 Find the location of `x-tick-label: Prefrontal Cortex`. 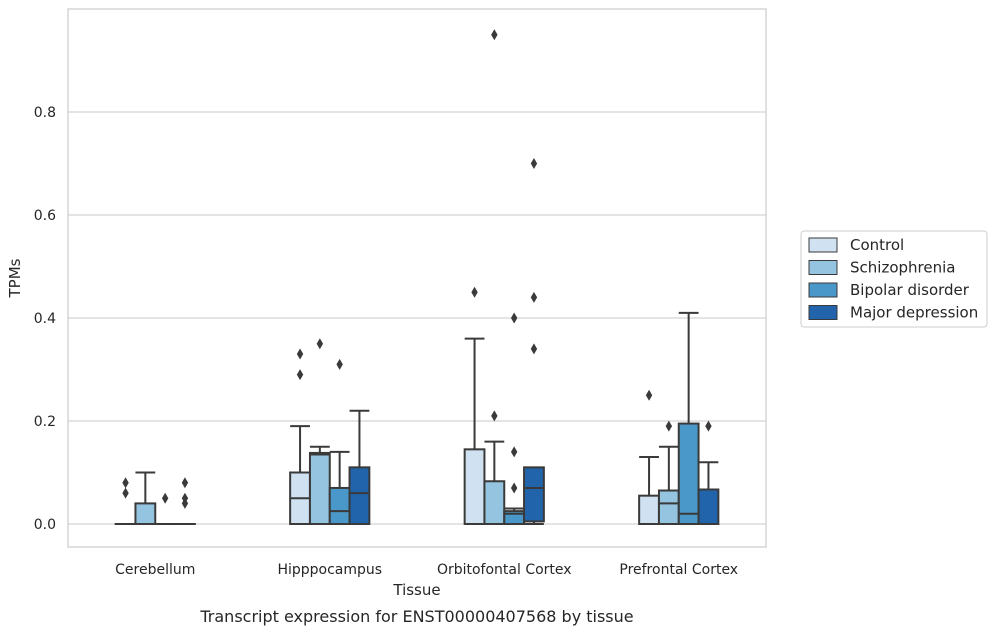

x-tick-label: Prefrontal Cortex is located at coordinates (678, 570).